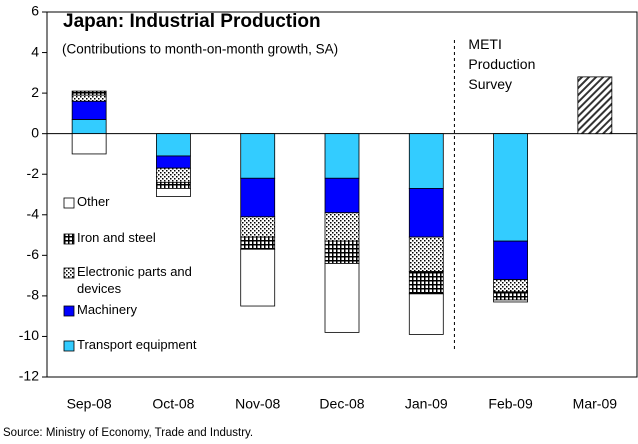 The image size is (638, 444). Describe the element at coordinates (35, 11) in the screenshot. I see `y-tick-label: 6` at that location.